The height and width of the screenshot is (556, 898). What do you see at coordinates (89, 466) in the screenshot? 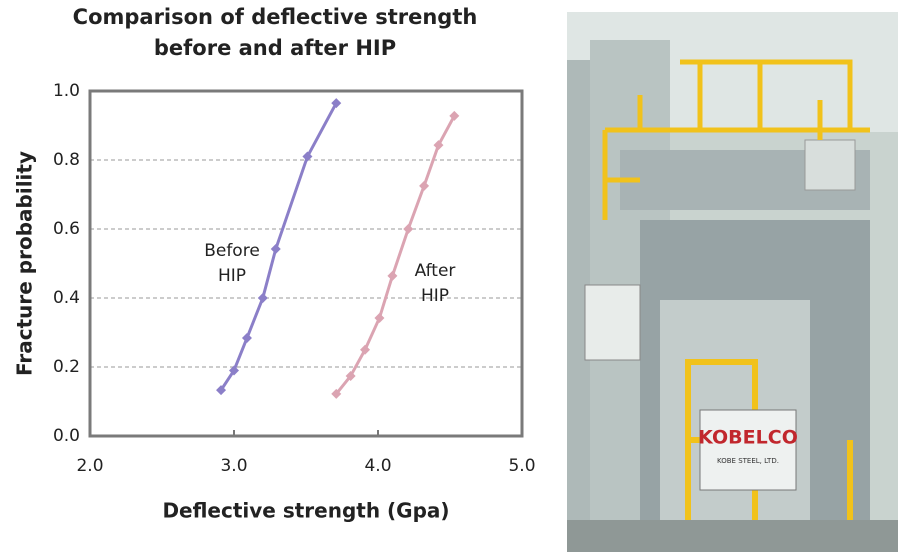
I see `x-tick-label: 2.0` at bounding box center [89, 466].